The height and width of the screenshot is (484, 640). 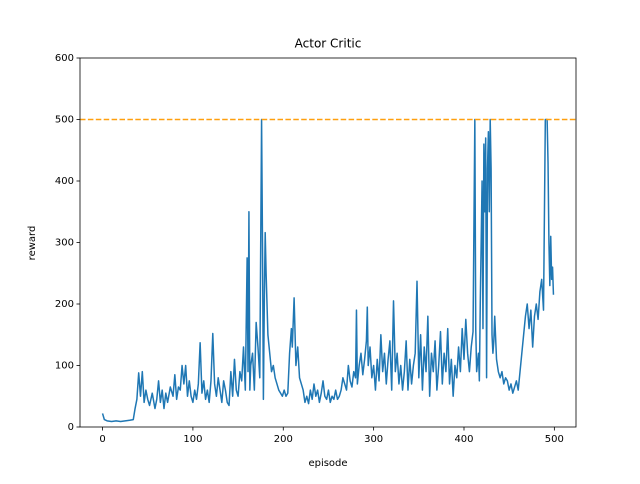 What do you see at coordinates (64, 181) in the screenshot?
I see `y-tick-label: 400` at bounding box center [64, 181].